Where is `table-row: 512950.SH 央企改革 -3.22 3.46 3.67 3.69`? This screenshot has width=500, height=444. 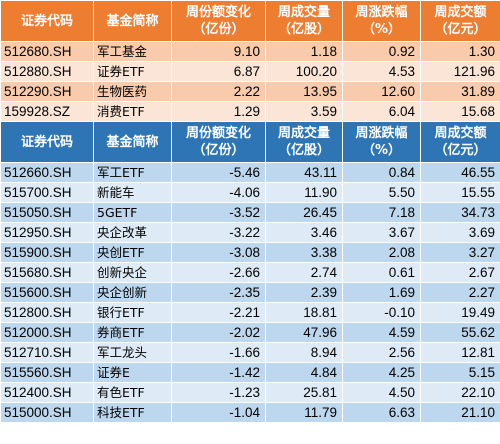
table-row: 512950.SH 央企改革 -3.22 3.46 3.67 3.69 is located at coordinates (250, 232).